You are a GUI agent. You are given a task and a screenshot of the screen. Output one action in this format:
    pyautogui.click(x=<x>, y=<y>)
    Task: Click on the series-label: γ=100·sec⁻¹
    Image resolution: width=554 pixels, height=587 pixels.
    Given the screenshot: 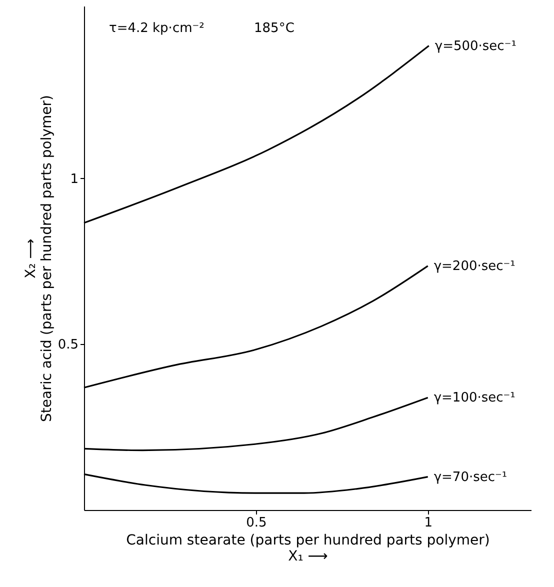 What is the action you would take?
    pyautogui.click(x=475, y=398)
    